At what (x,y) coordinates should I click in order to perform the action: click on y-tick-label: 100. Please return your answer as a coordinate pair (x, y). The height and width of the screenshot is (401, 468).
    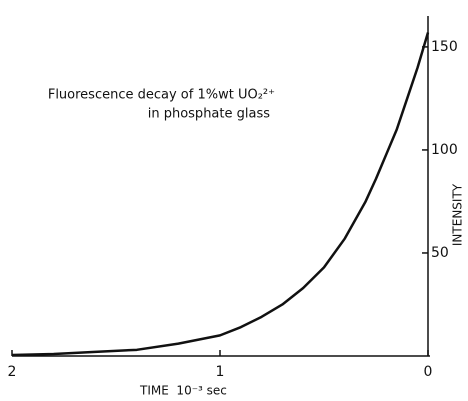
    Looking at the image, I should click on (444, 150).